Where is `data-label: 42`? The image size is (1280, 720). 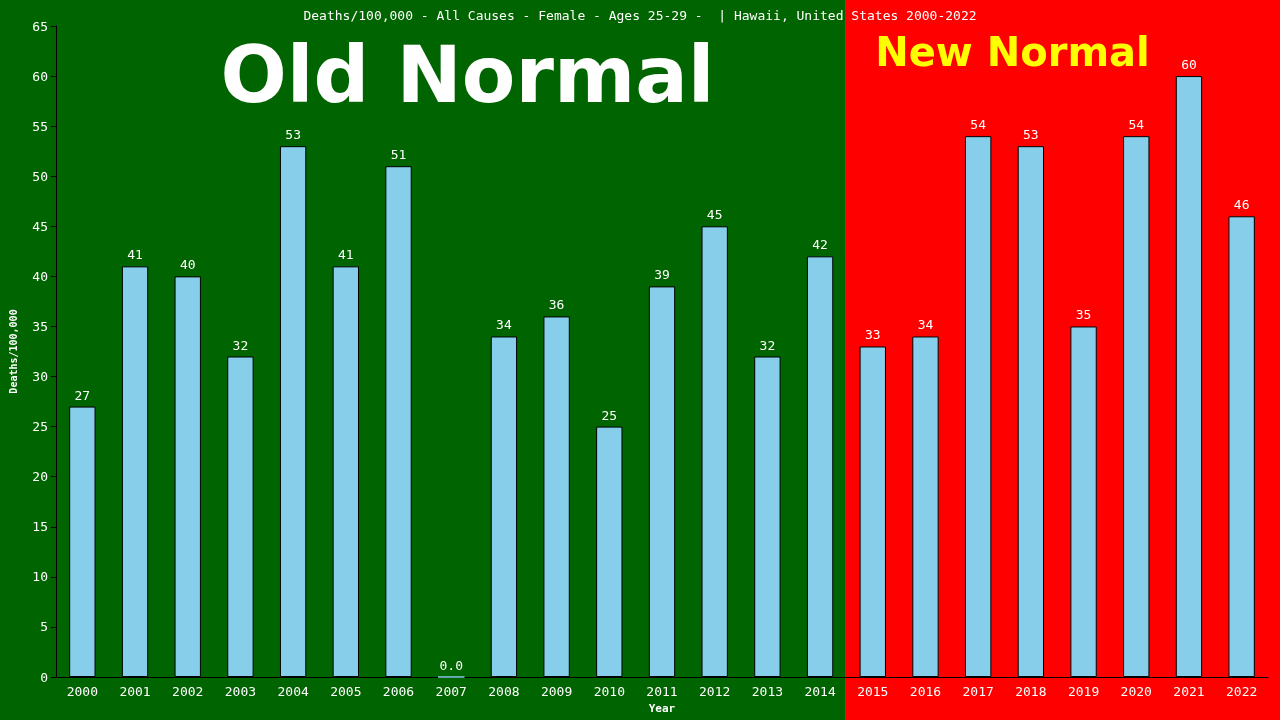
data-label: 42 is located at coordinates (820, 245).